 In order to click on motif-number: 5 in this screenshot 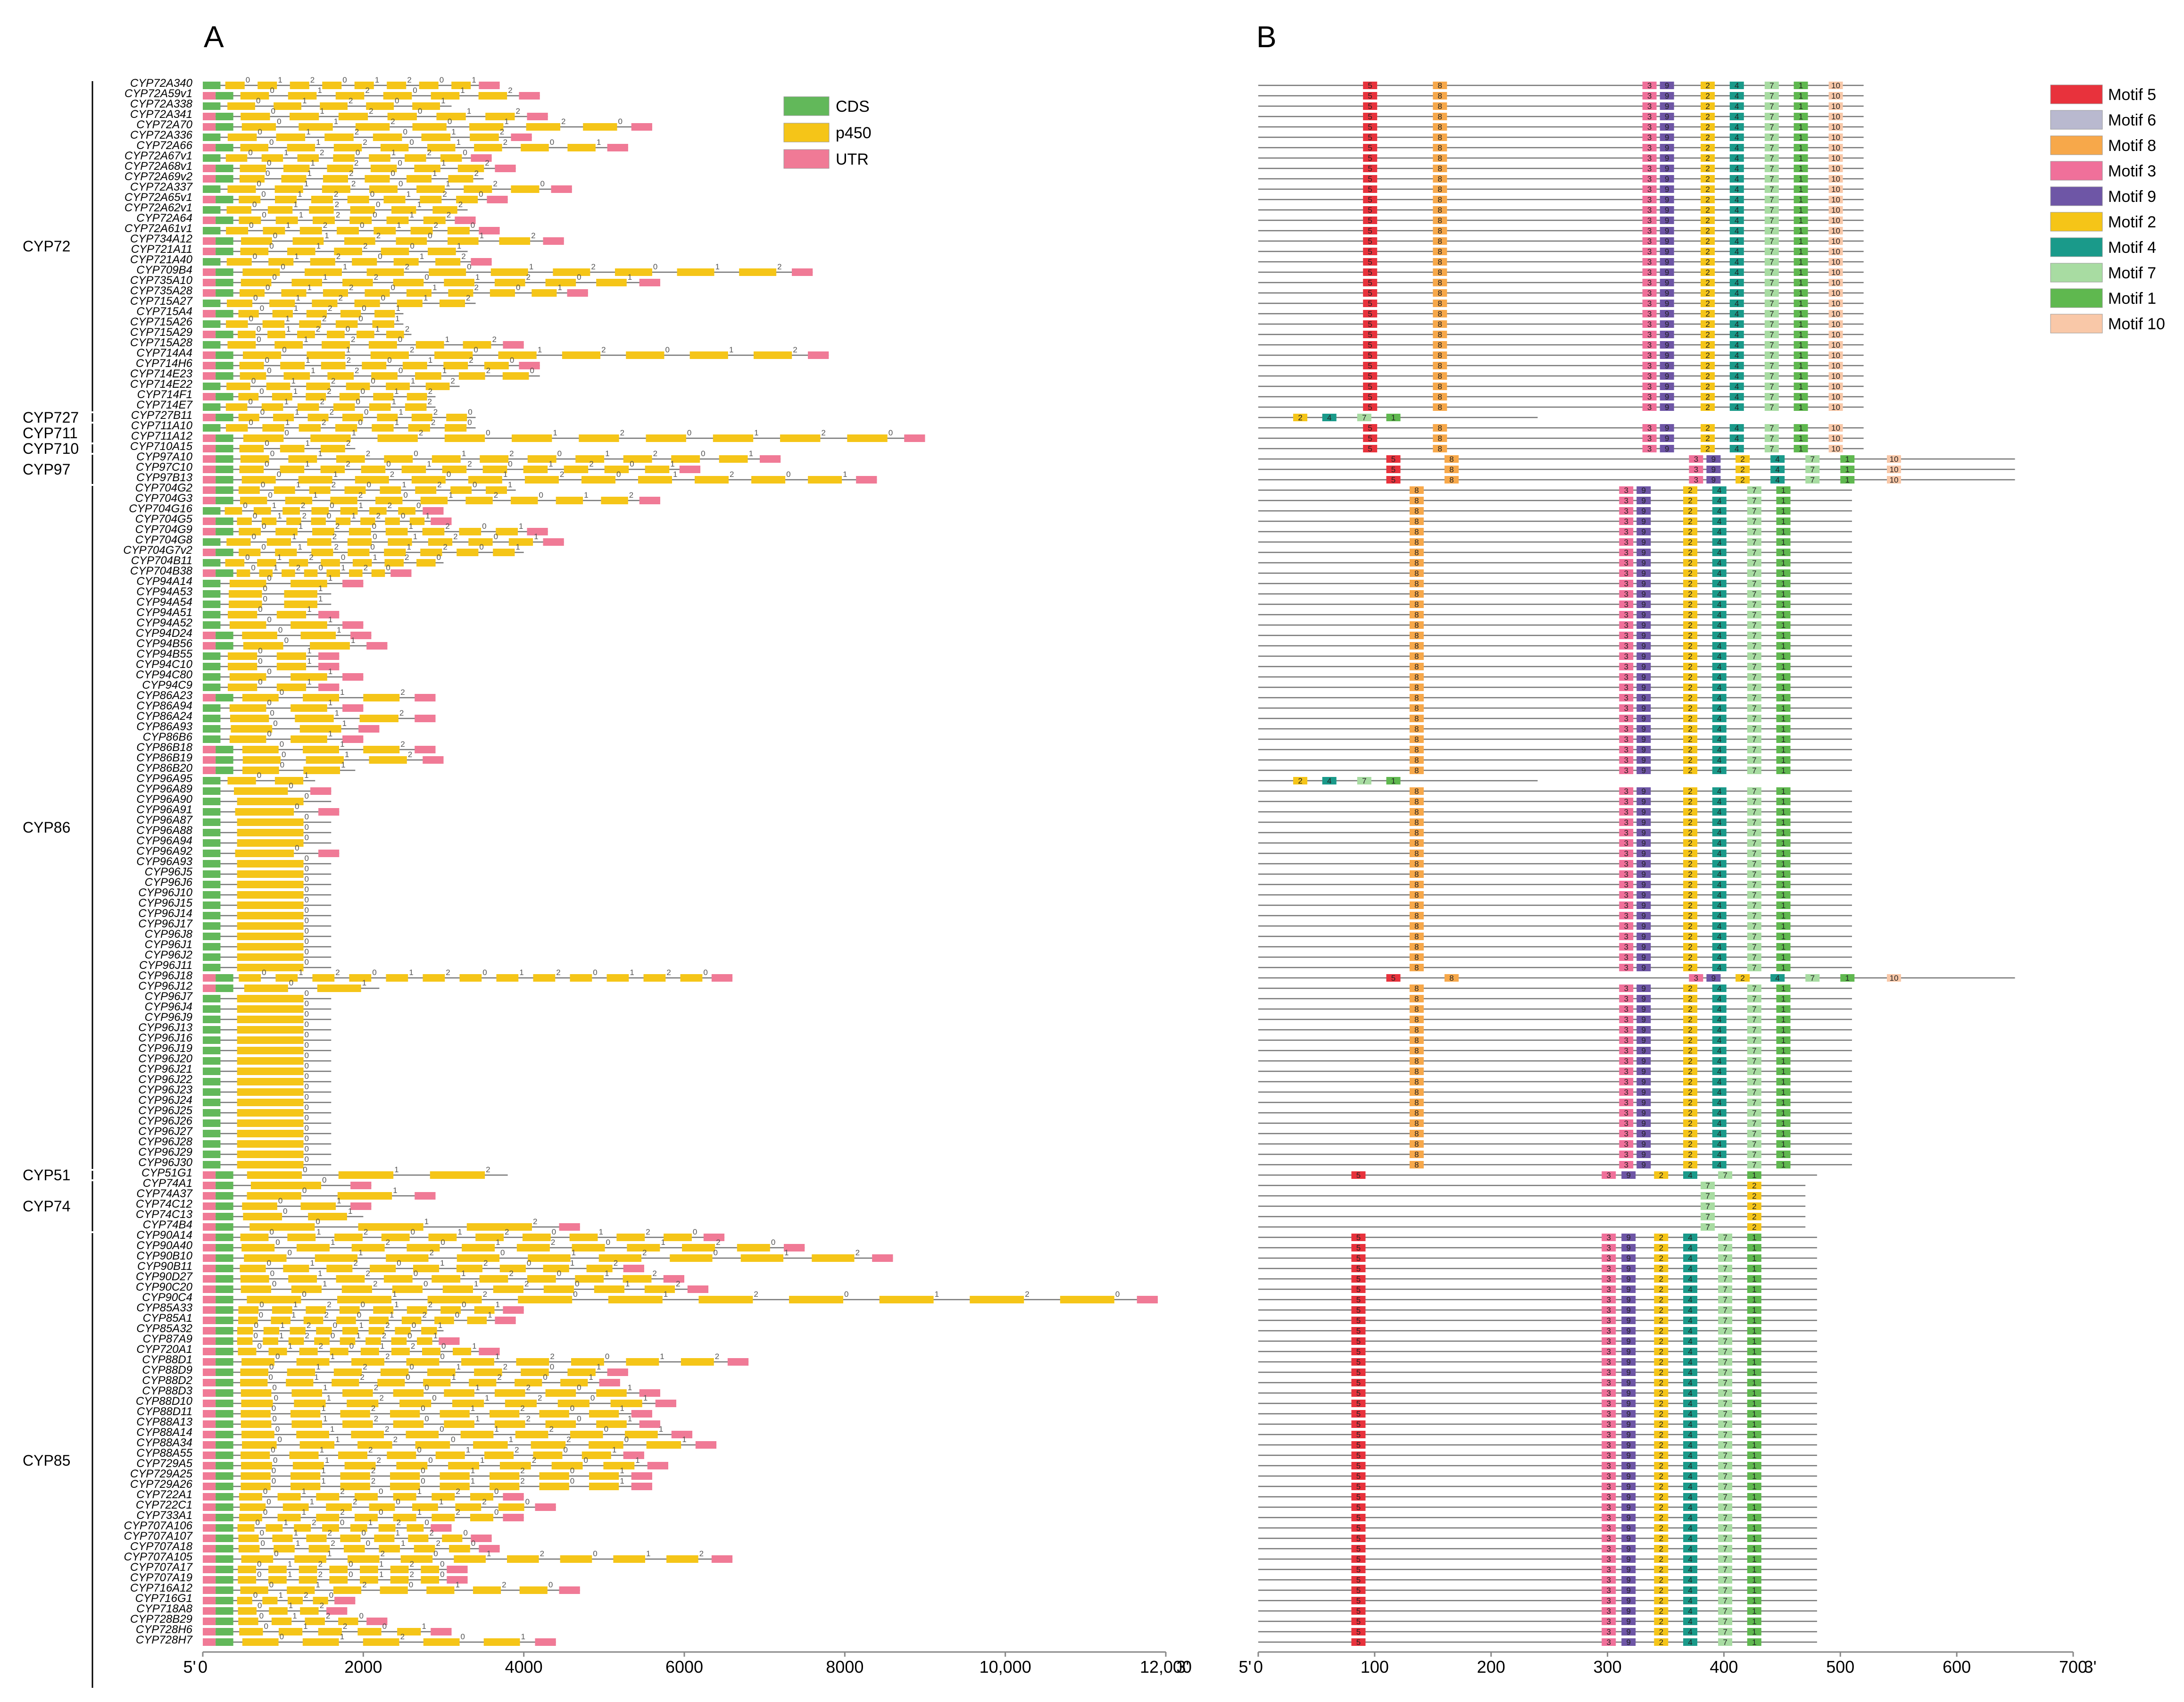, I will do `click(1358, 1175)`.